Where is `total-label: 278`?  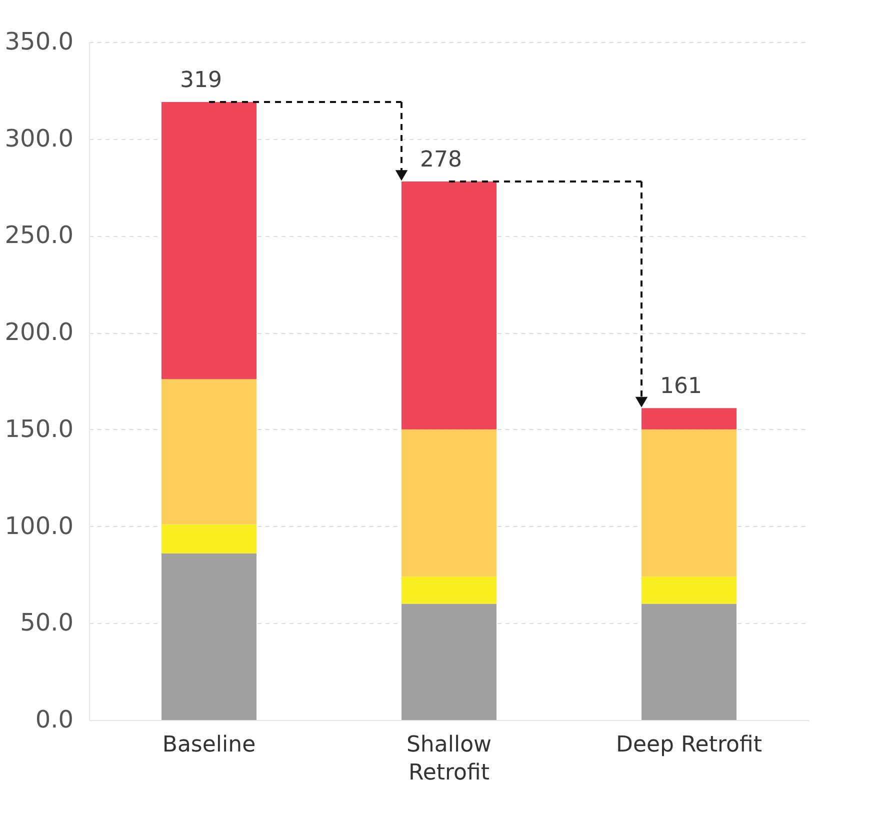
total-label: 278 is located at coordinates (441, 159).